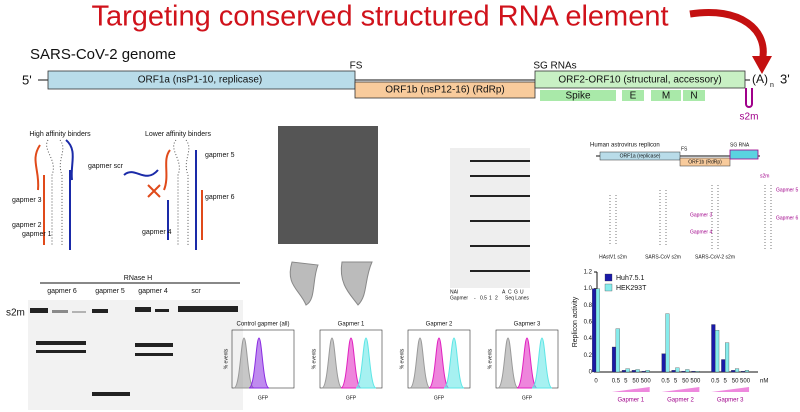 The width and height of the screenshot is (800, 412). What do you see at coordinates (106, 166) in the screenshot?
I see `gapmer-label: gapmer scr` at bounding box center [106, 166].